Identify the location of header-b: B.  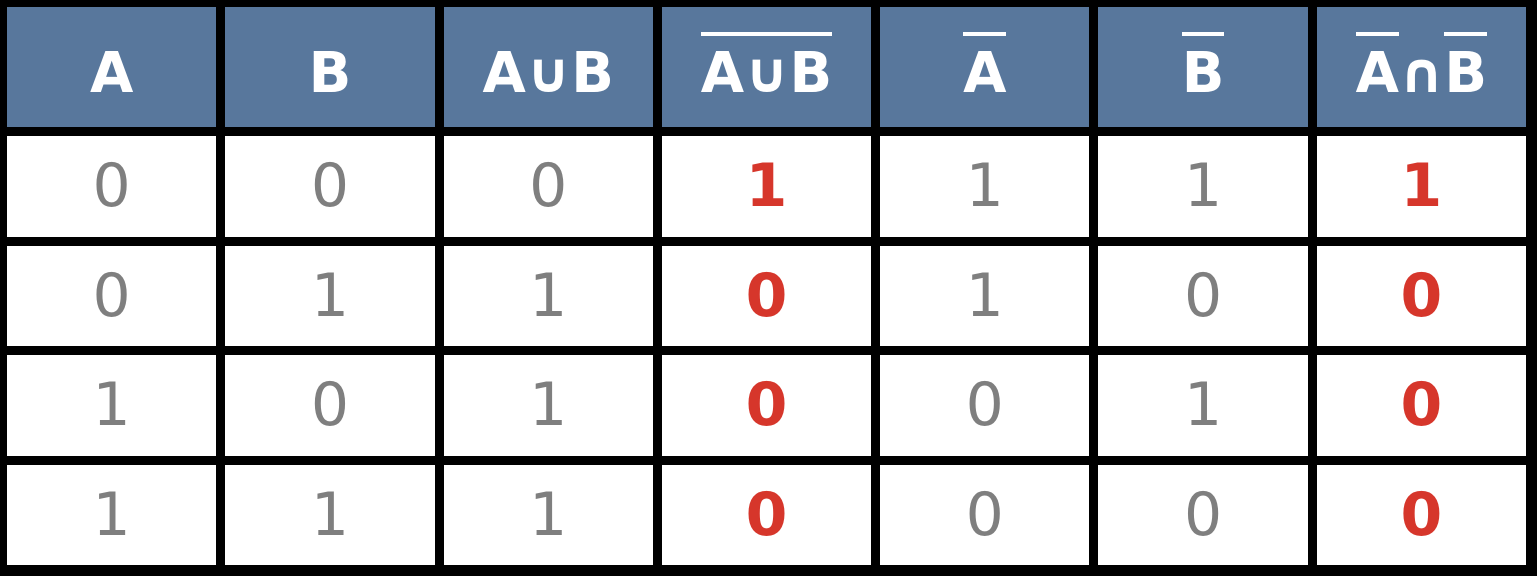
(330, 67).